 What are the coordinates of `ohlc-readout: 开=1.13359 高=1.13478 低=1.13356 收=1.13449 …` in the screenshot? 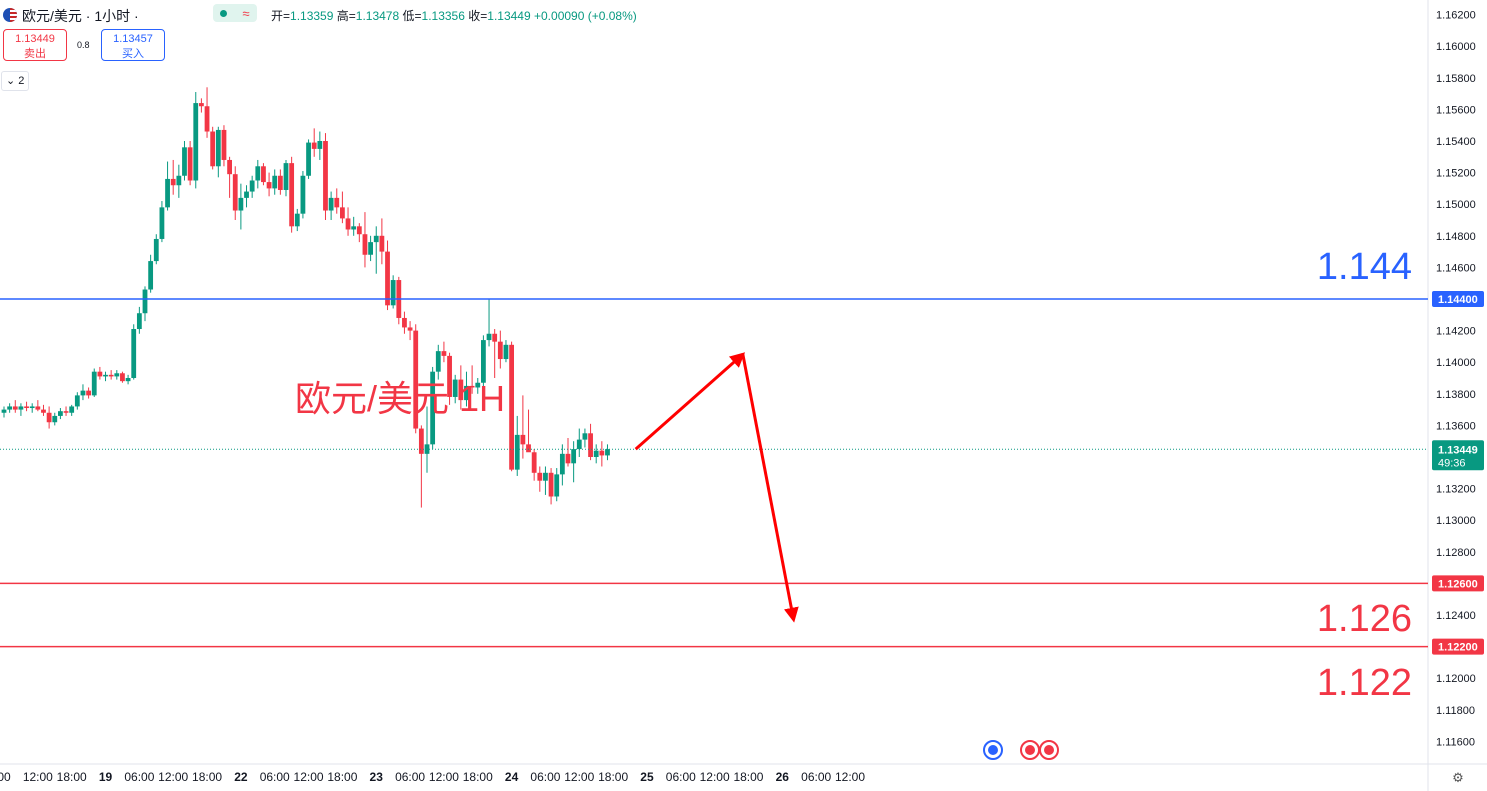 It's located at (454, 15).